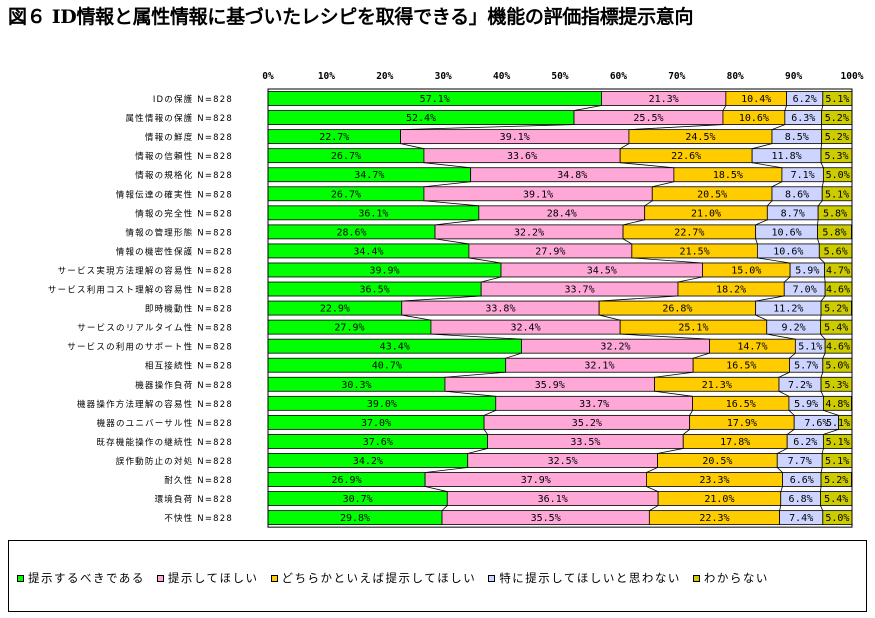 Image resolution: width=875 pixels, height=618 pixels. I want to click on x-tick-label: 0%, so click(268, 76).